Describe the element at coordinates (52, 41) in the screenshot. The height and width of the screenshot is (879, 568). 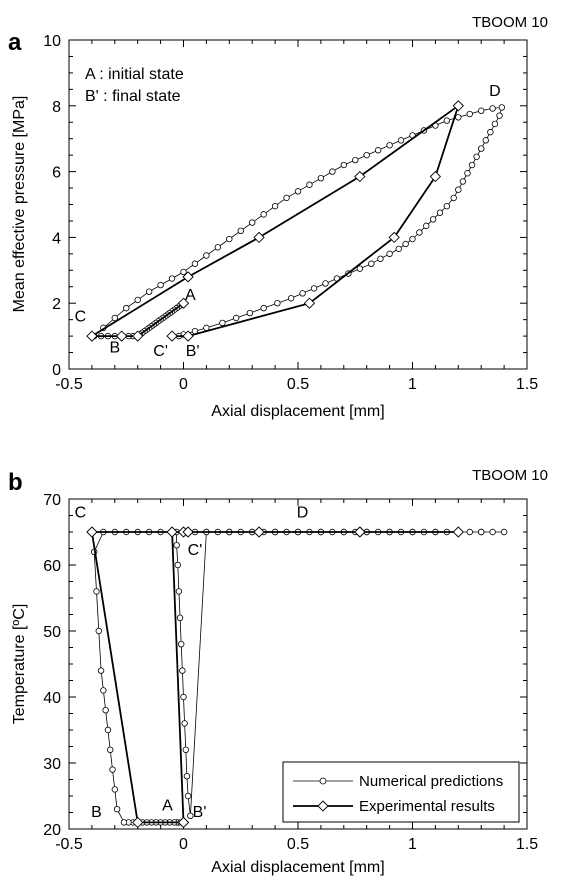
I see `y-tick-label: 10` at that location.